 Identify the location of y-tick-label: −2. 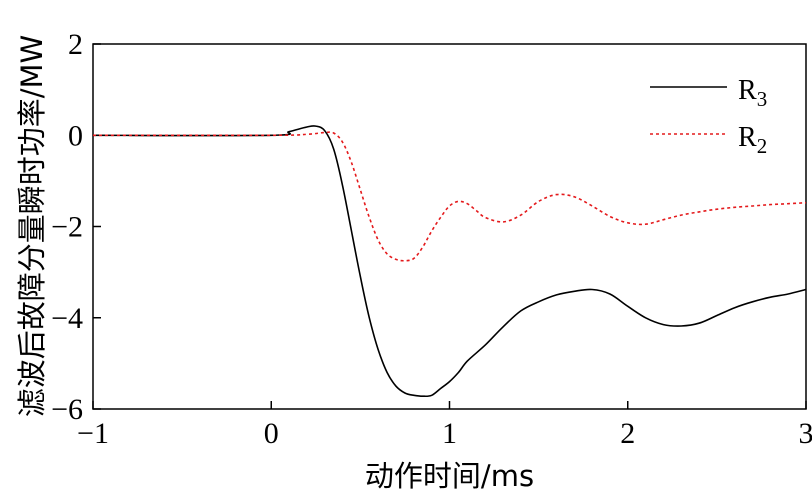
(67, 227).